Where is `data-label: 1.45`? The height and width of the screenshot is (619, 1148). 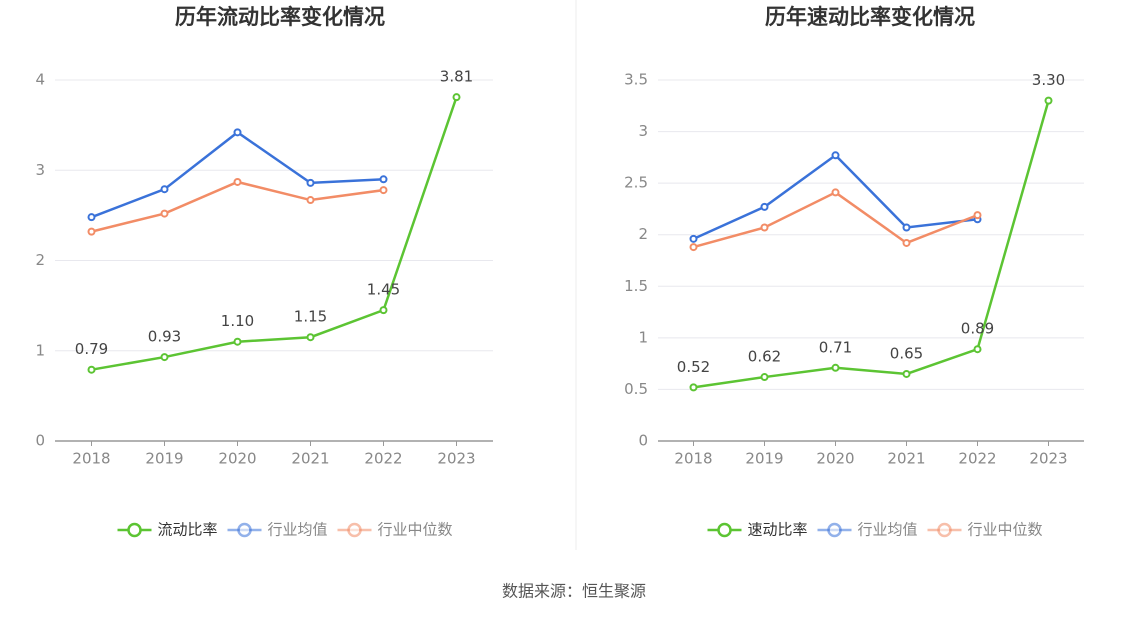 data-label: 1.45 is located at coordinates (383, 290).